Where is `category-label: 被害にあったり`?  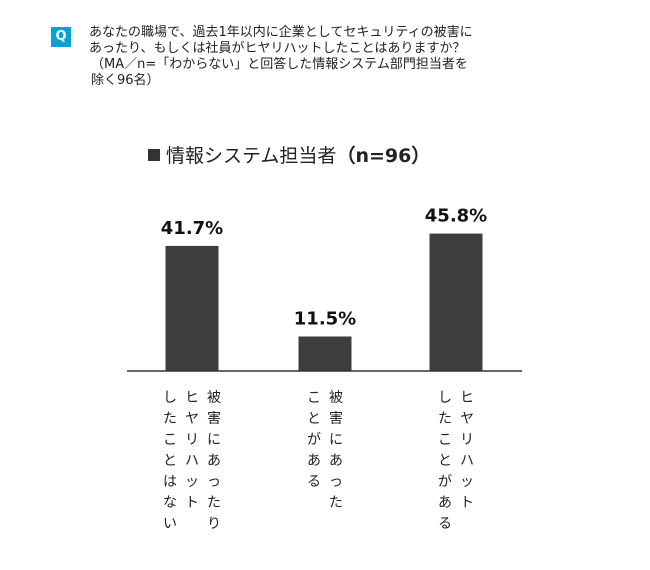
category-label: 被害にあったり is located at coordinates (214, 461).